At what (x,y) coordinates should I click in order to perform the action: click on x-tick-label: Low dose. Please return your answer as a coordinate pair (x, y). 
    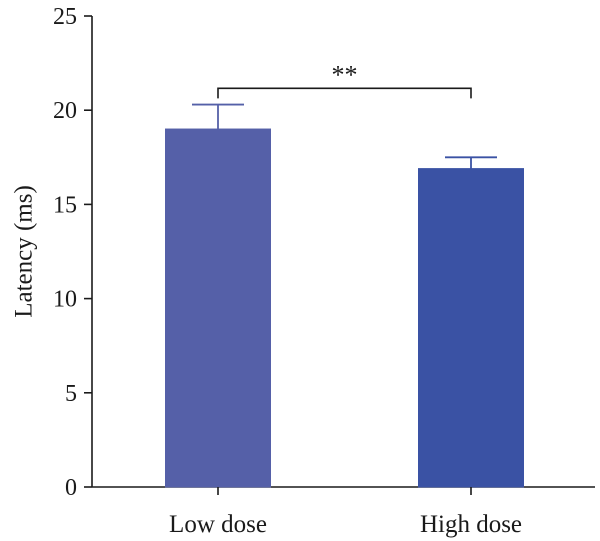
    Looking at the image, I should click on (218, 524).